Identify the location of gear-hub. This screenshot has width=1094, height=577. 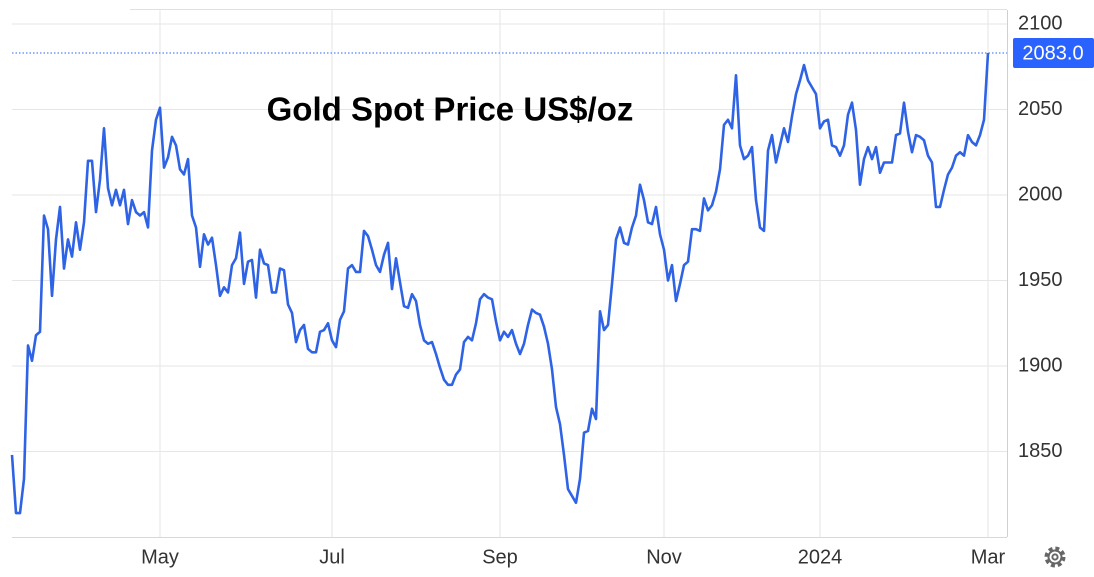
(1055, 557).